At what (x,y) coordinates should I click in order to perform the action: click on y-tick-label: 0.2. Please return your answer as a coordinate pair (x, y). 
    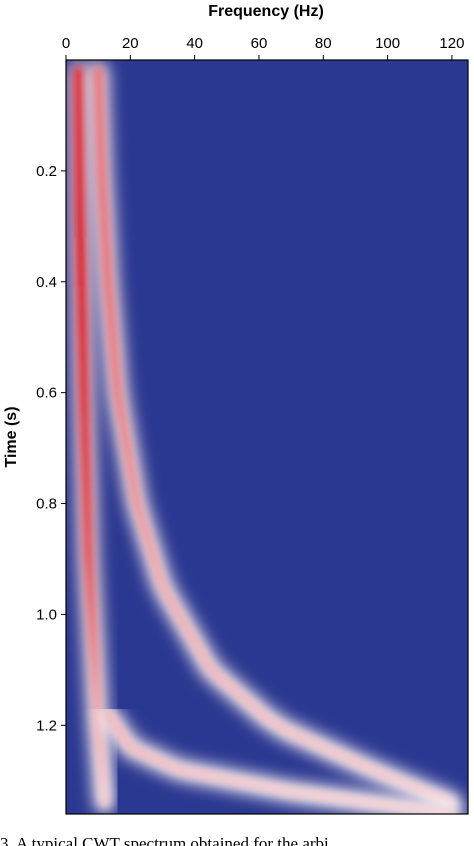
    Looking at the image, I should click on (46, 171).